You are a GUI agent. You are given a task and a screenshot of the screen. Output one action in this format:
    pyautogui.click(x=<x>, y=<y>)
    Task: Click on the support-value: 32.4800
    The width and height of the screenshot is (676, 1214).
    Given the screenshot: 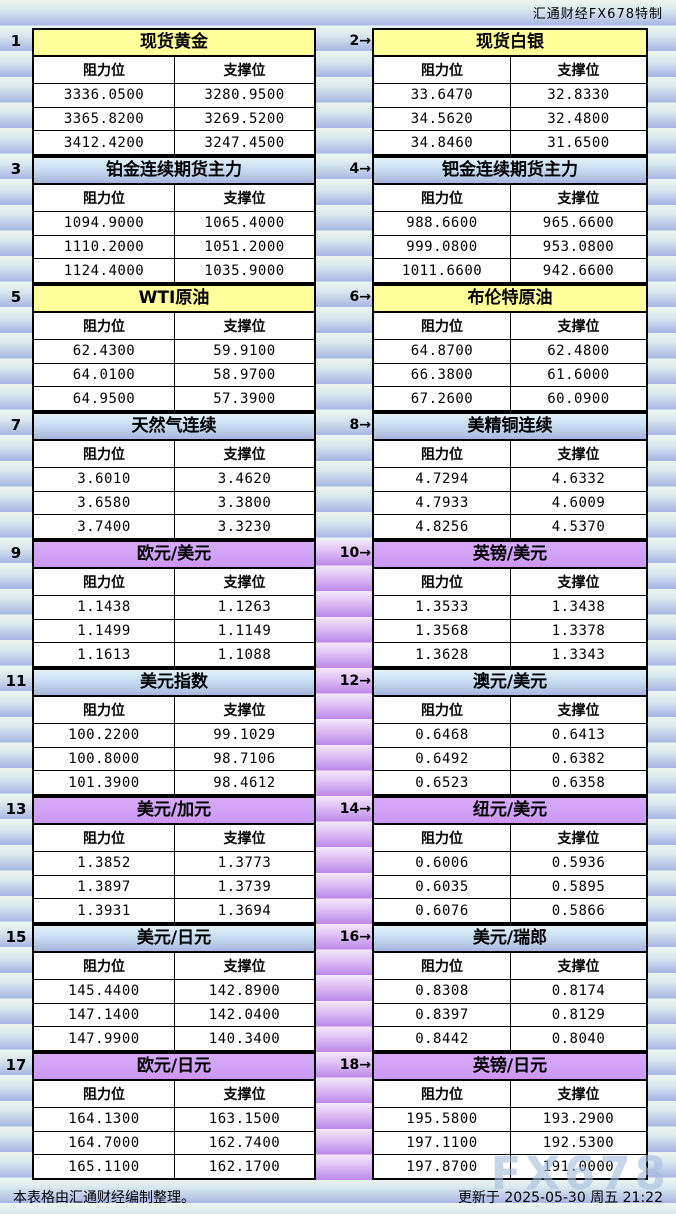 What is the action you would take?
    pyautogui.click(x=578, y=118)
    